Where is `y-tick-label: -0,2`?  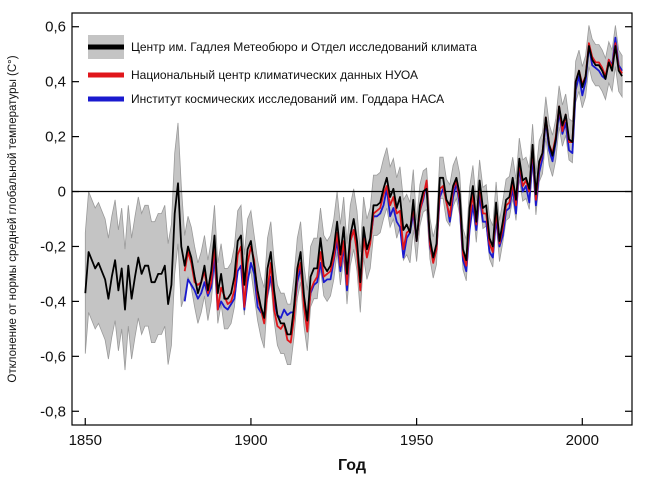 y-tick-label: -0,2 is located at coordinates (53, 246).